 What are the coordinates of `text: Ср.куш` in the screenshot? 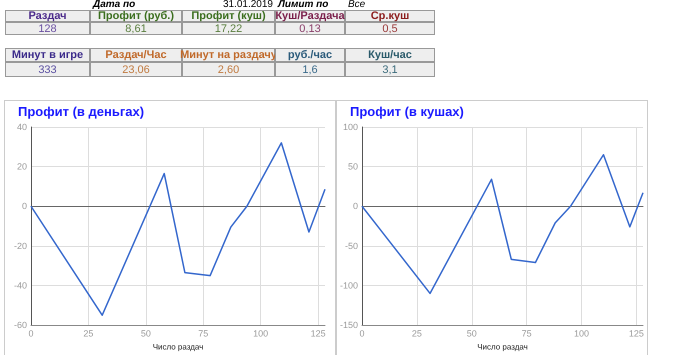 It's located at (390, 16).